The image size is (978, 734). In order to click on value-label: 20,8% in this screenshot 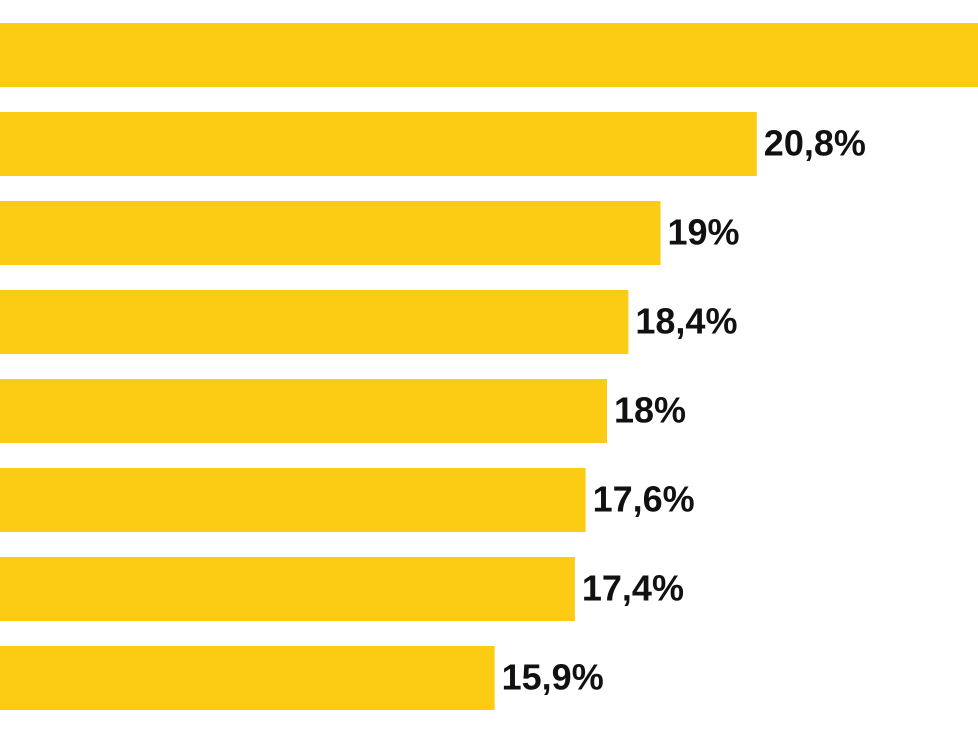, I will do `click(815, 143)`.